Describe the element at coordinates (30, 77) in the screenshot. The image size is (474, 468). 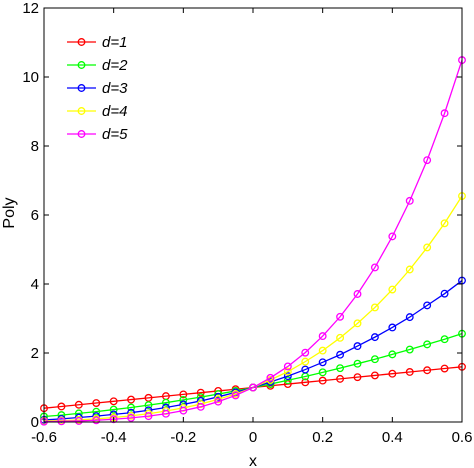
I see `y-tick-label: 10` at that location.